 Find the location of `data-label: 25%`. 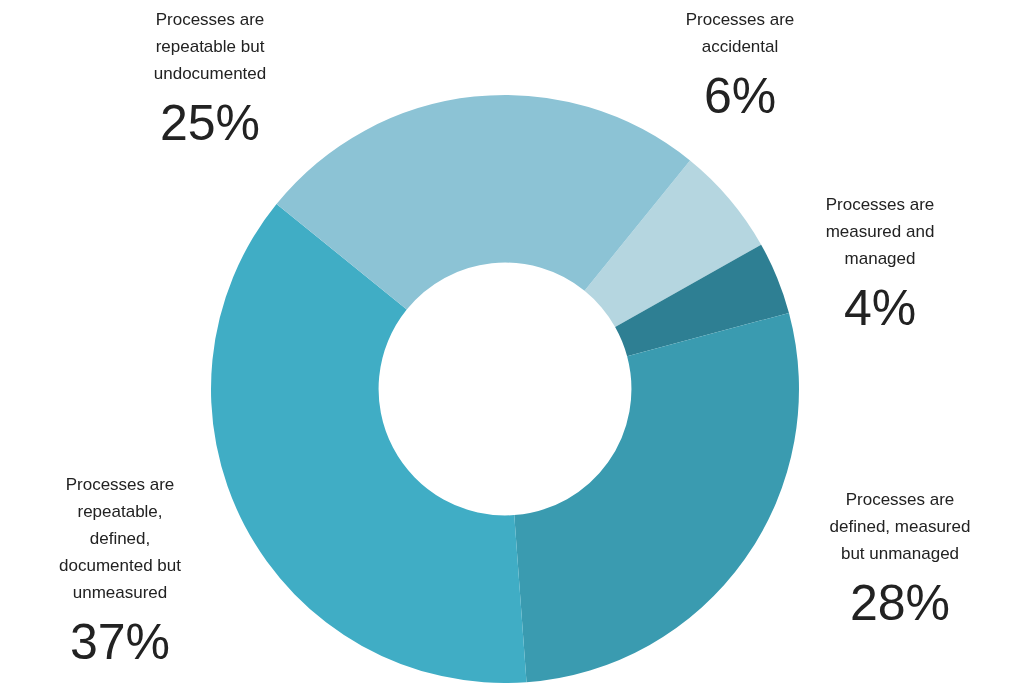

data-label: 25% is located at coordinates (210, 122).